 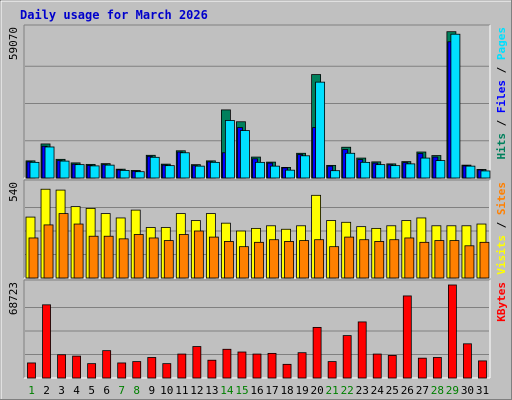 What do you see at coordinates (378, 390) in the screenshot?
I see `x-tick-label-24: 24` at bounding box center [378, 390].